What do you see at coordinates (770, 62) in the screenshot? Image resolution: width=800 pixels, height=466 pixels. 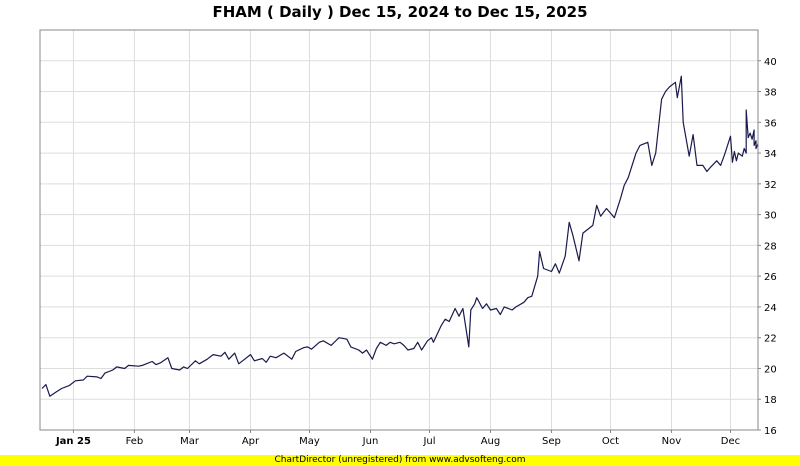 I see `y-tick-label: 40` at bounding box center [770, 62].